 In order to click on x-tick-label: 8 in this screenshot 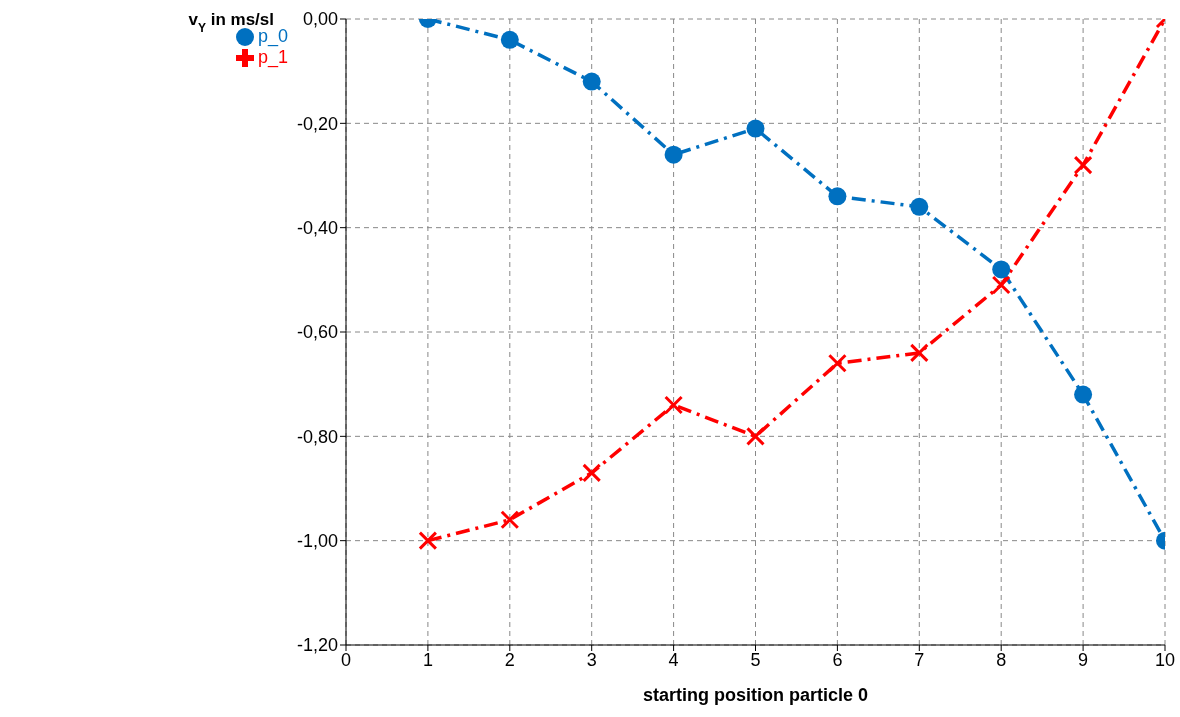, I will do `click(1001, 659)`.